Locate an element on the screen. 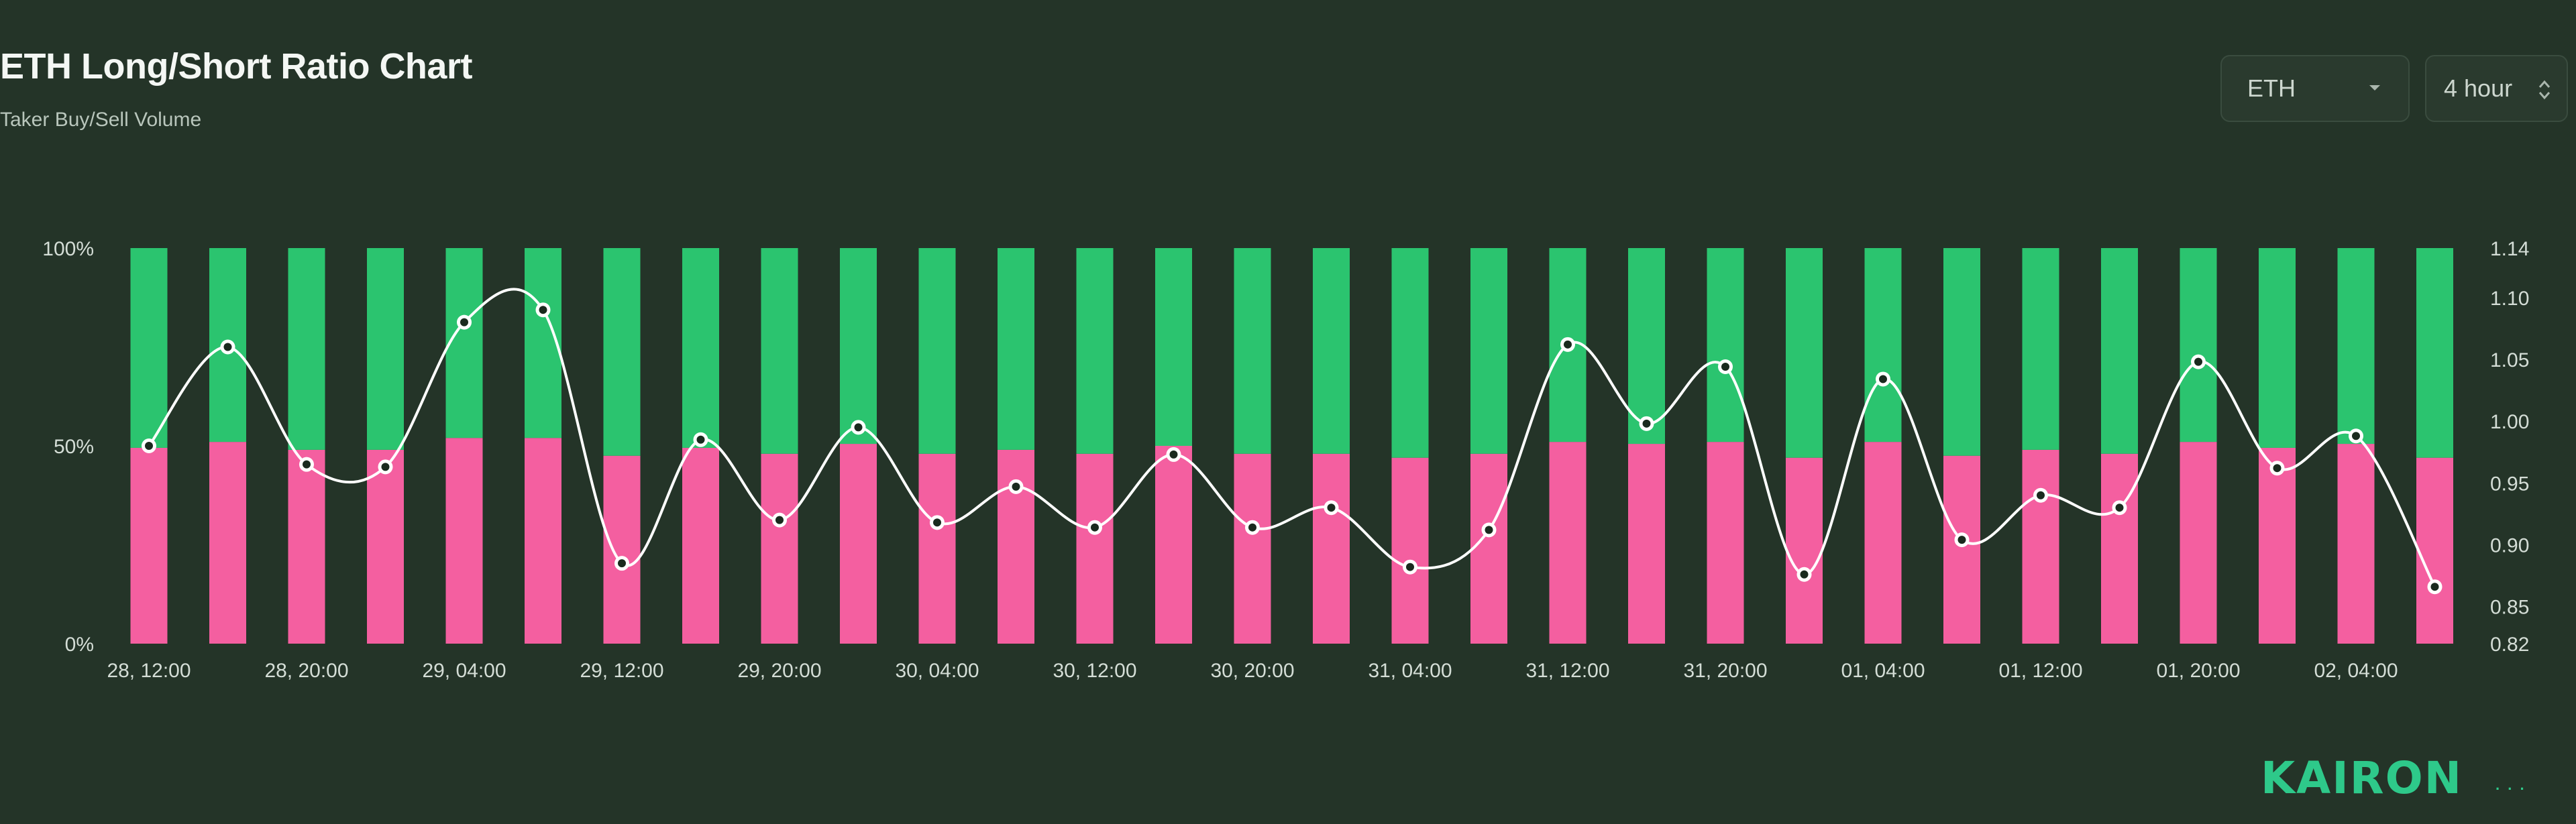 The image size is (2576, 824). y-left-tick-label: 100% is located at coordinates (68, 249).